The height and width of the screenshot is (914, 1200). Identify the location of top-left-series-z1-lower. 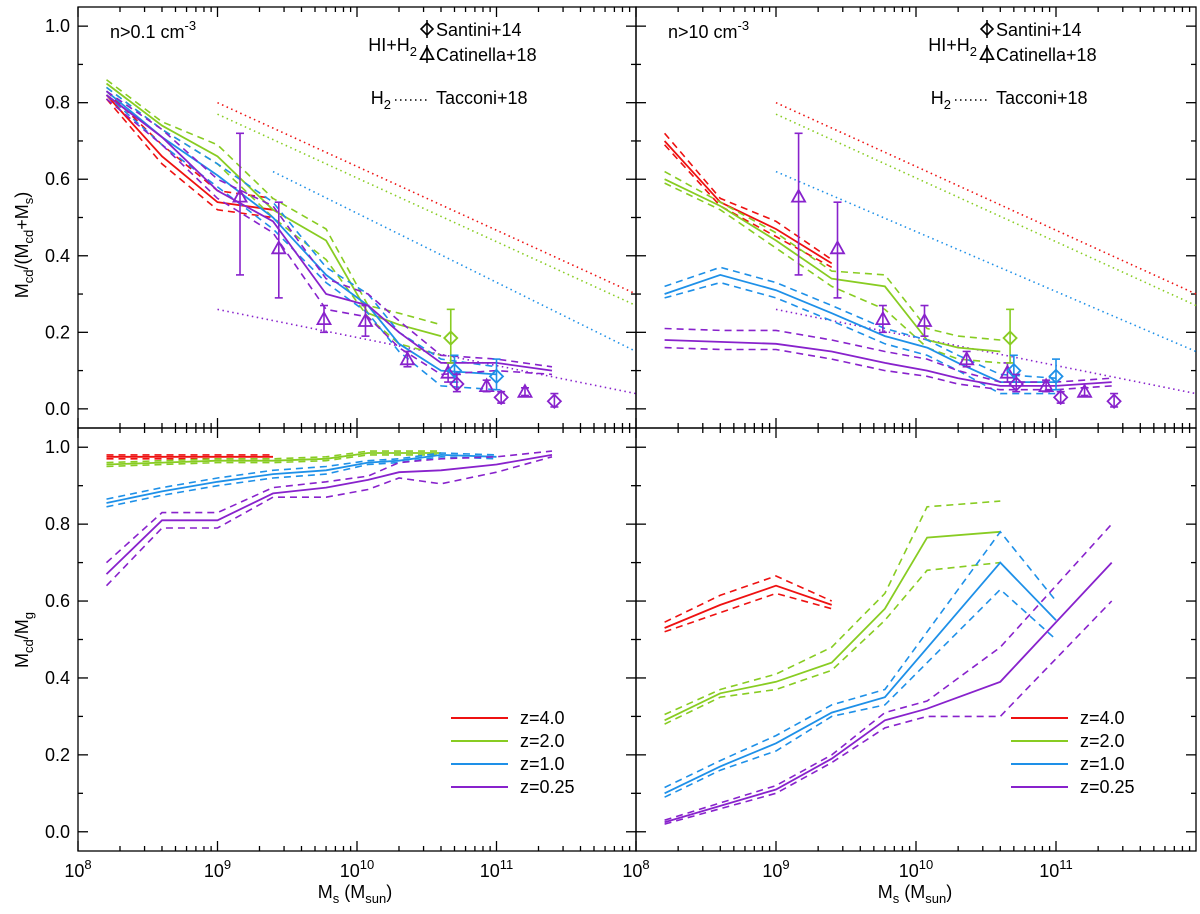
(301, 242).